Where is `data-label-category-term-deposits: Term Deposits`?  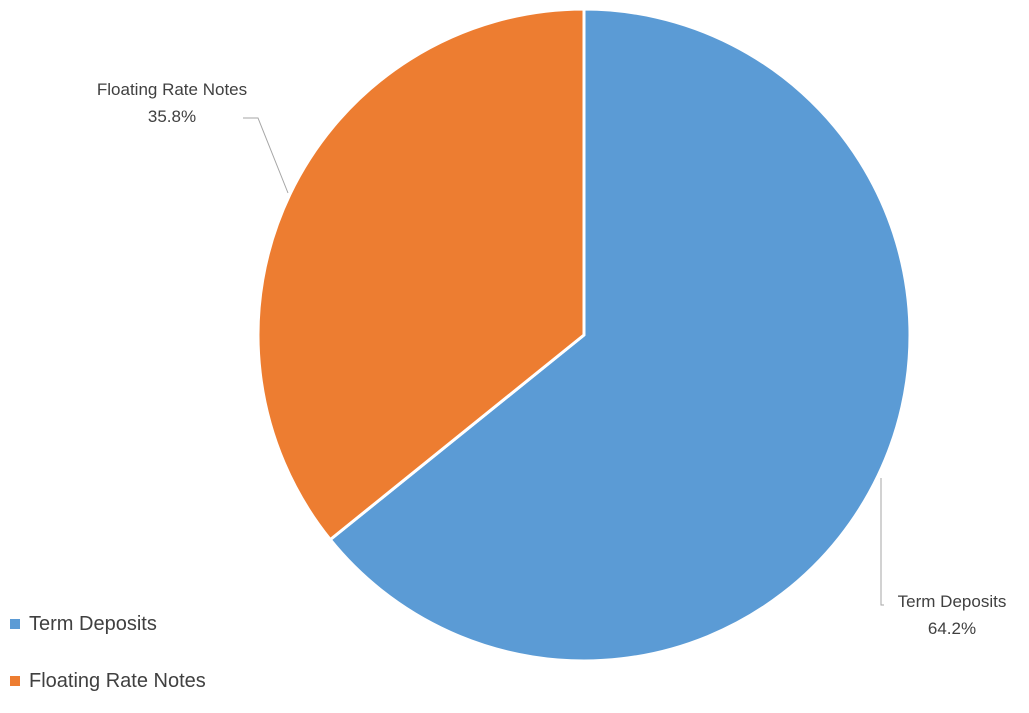
data-label-category-term-deposits: Term Deposits is located at coordinates (952, 601).